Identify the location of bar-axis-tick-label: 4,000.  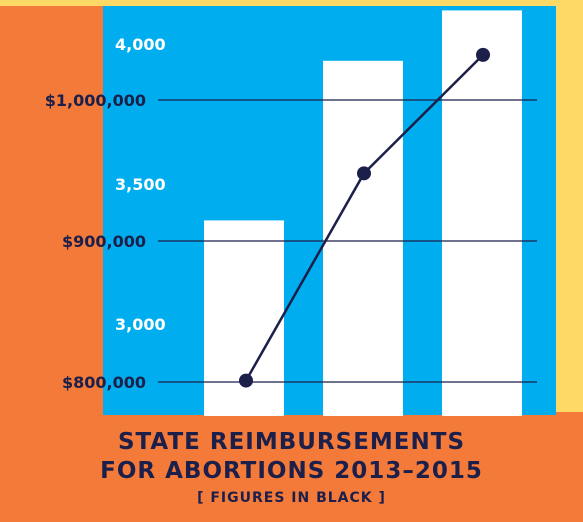
(140, 44).